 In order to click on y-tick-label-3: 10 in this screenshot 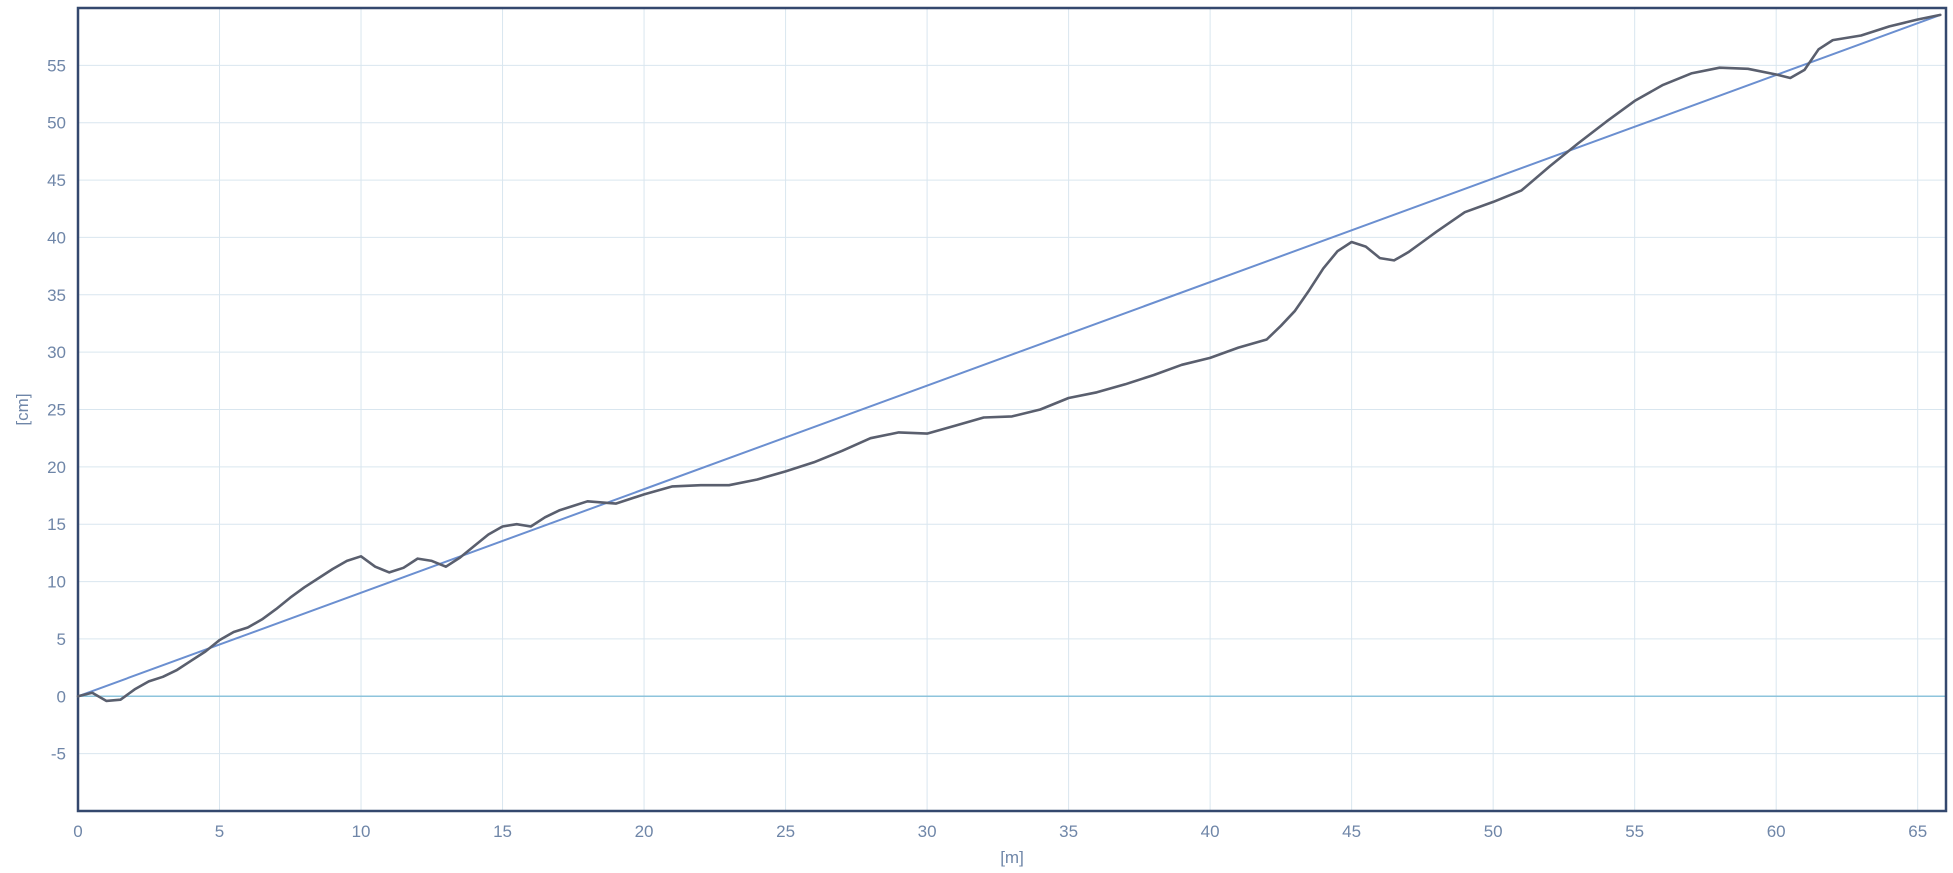, I will do `click(56, 582)`.